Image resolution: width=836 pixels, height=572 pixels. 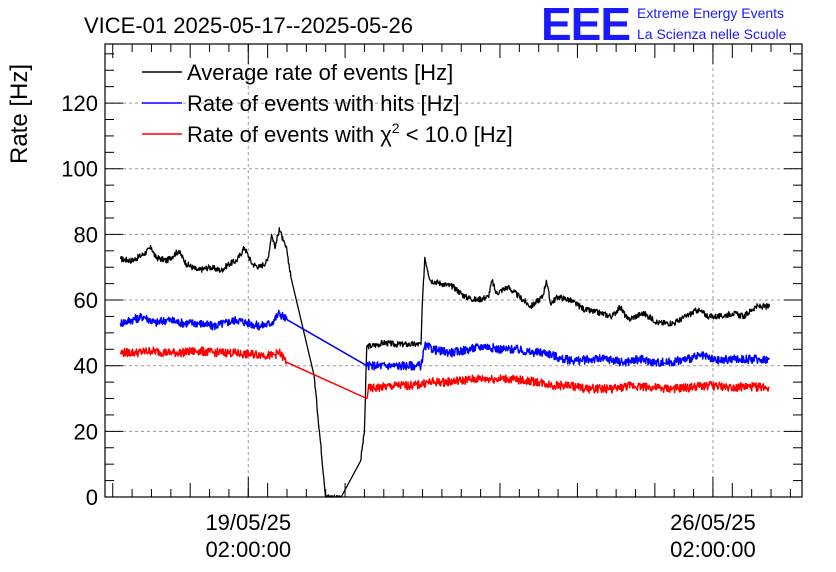 What do you see at coordinates (248, 25) in the screenshot?
I see `chart-title: VICE-01 2025-05-17--2025-05-26` at bounding box center [248, 25].